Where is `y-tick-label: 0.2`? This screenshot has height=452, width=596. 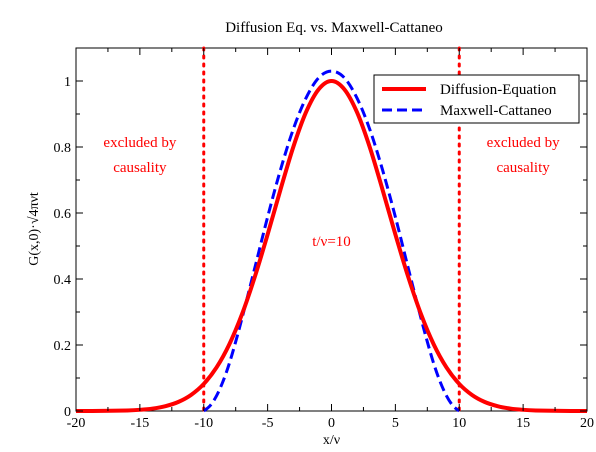 y-tick-label: 0.2 is located at coordinates (63, 346).